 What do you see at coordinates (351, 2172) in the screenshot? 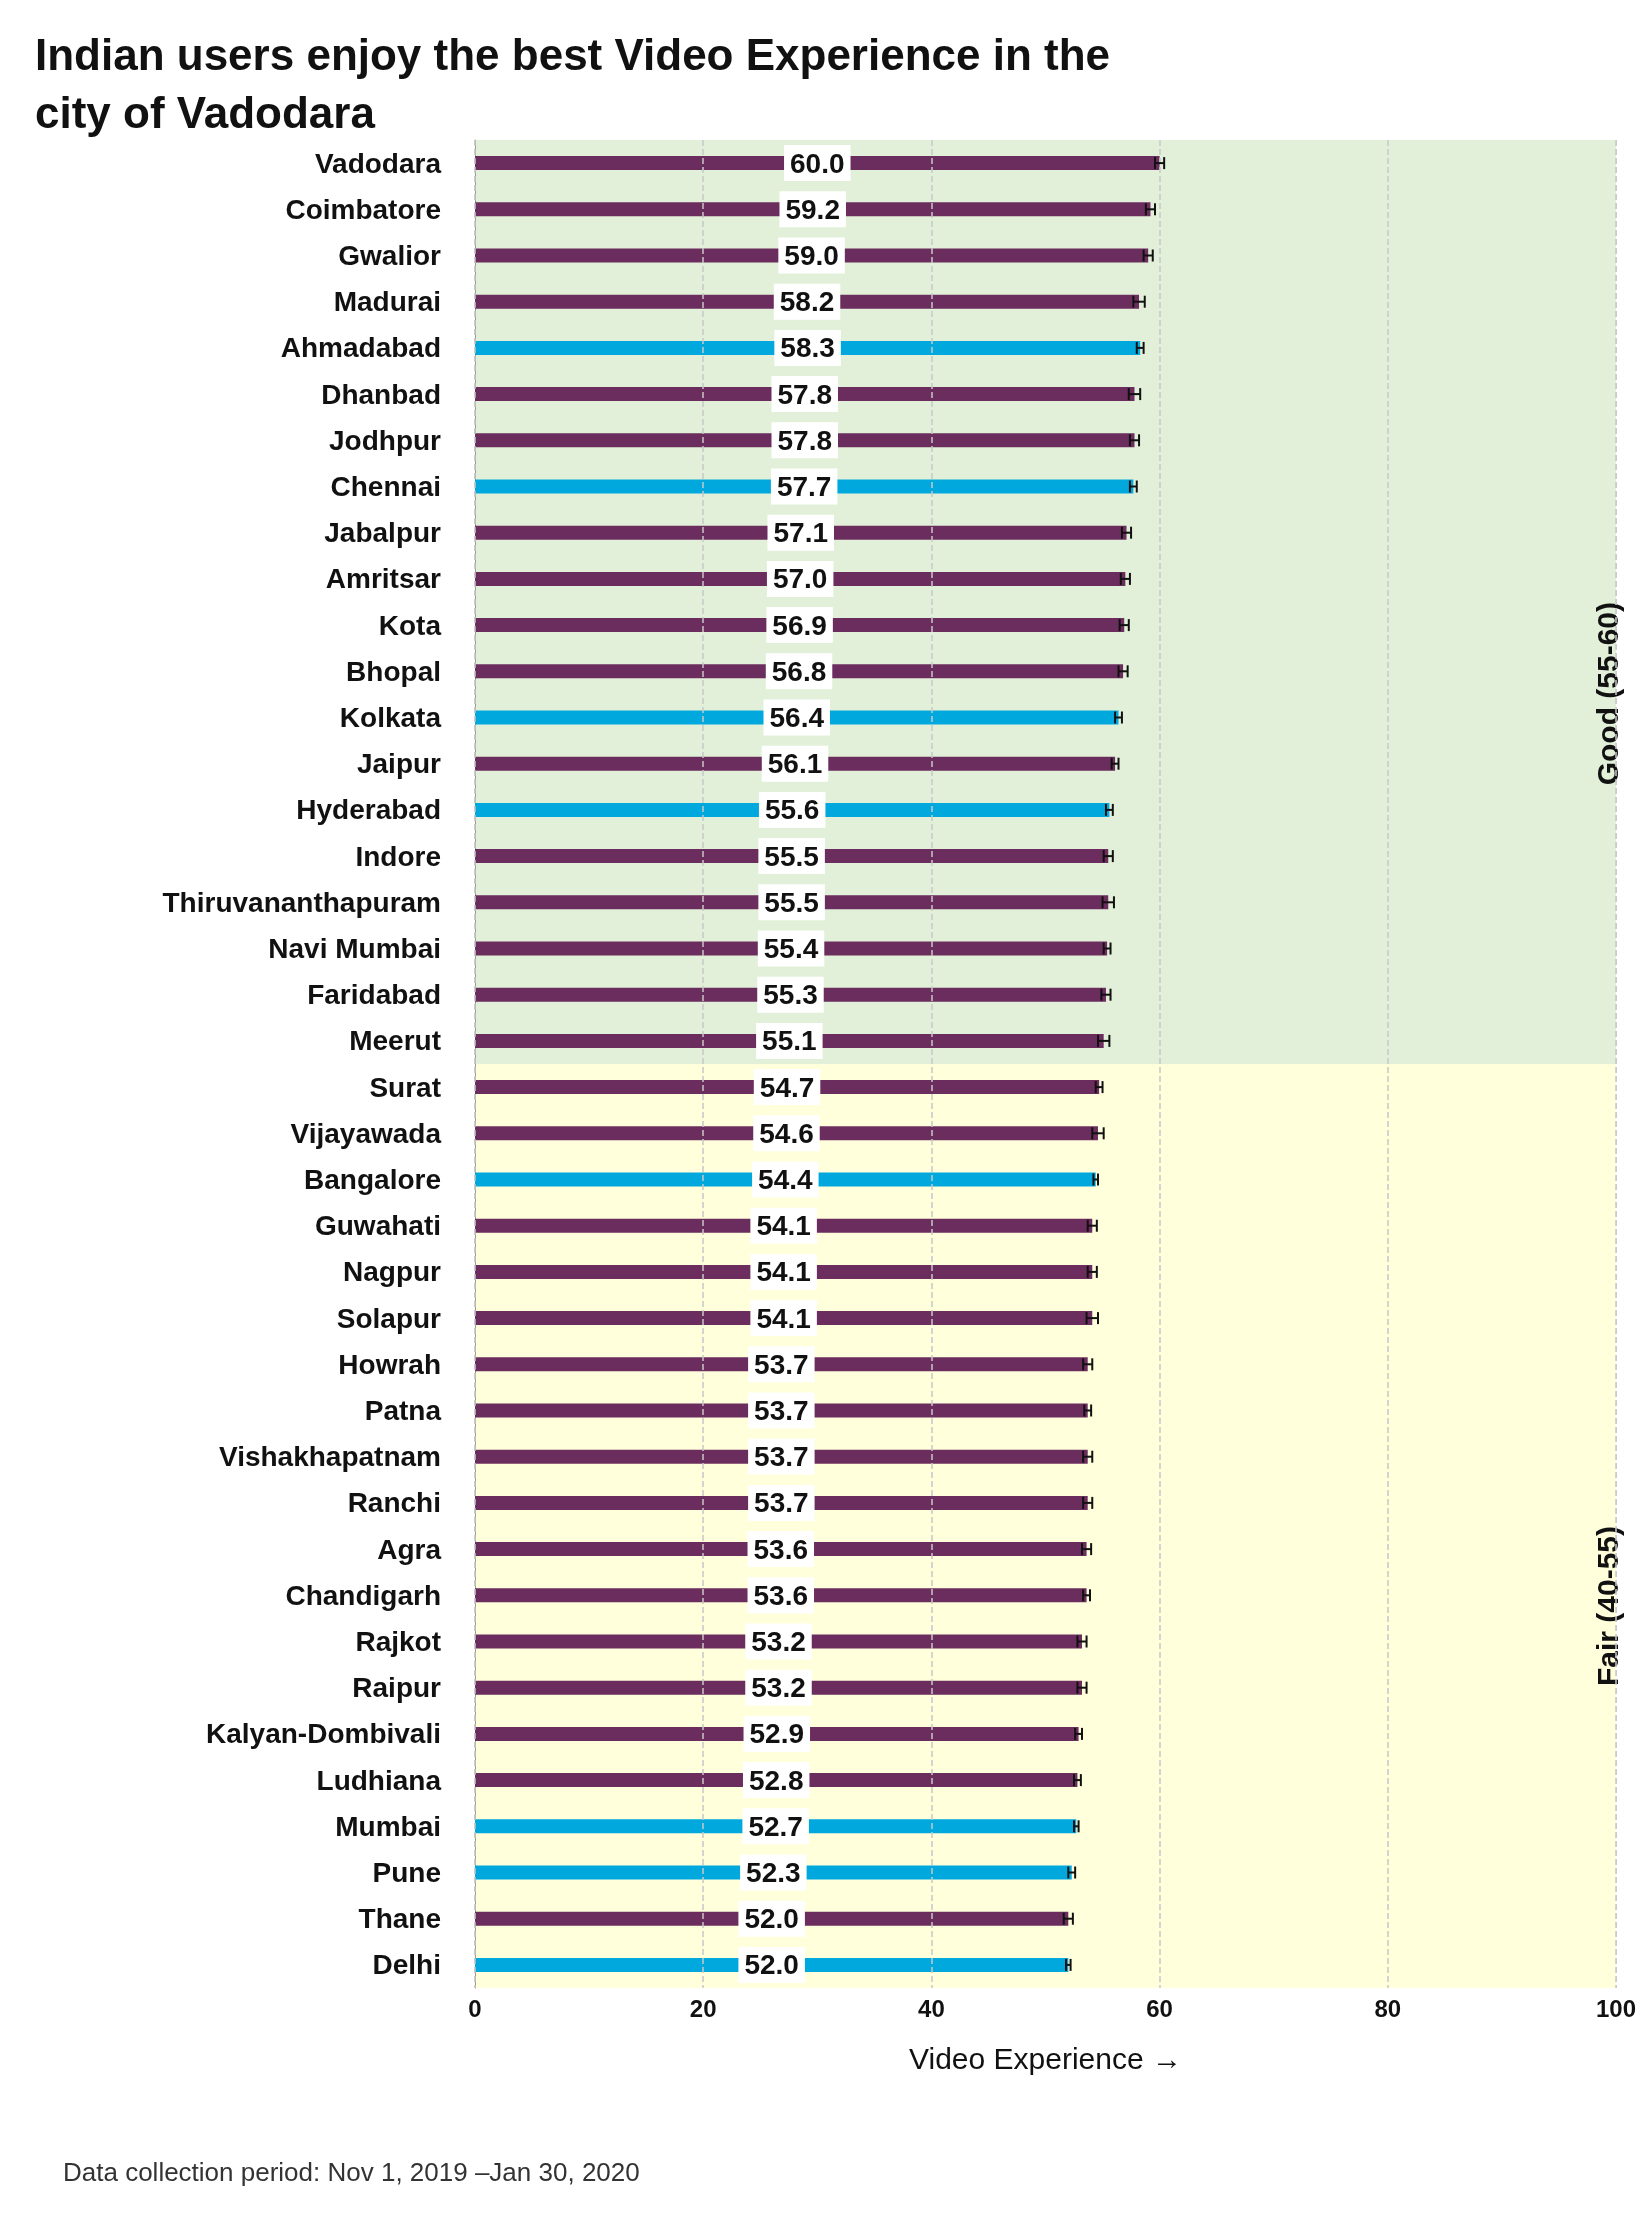
I see `text: Data collection period: Nov 1, 2019 –Jan 30, 2020` at bounding box center [351, 2172].